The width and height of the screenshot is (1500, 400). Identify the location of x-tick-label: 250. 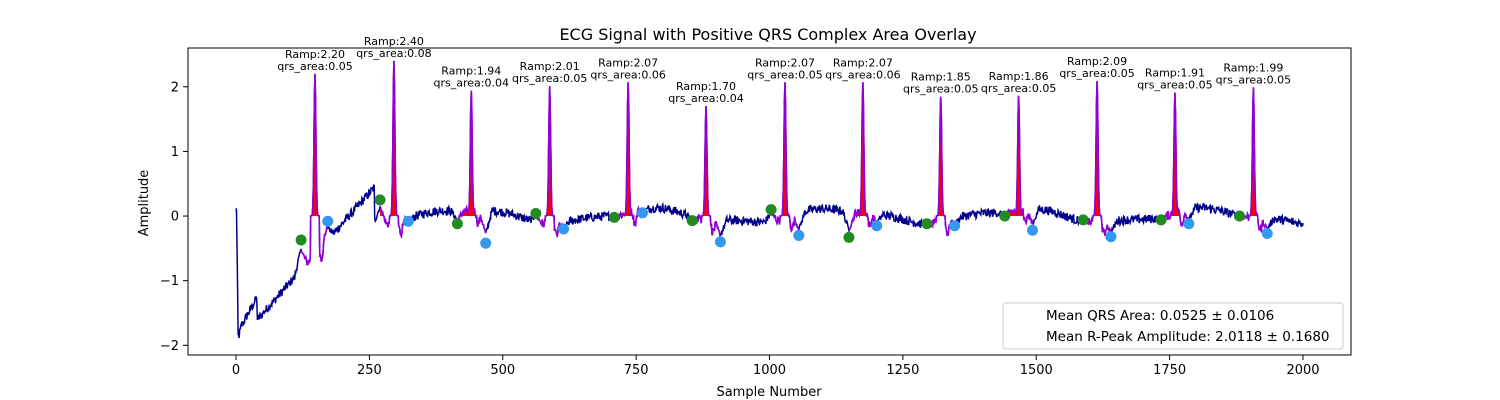
(369, 370).